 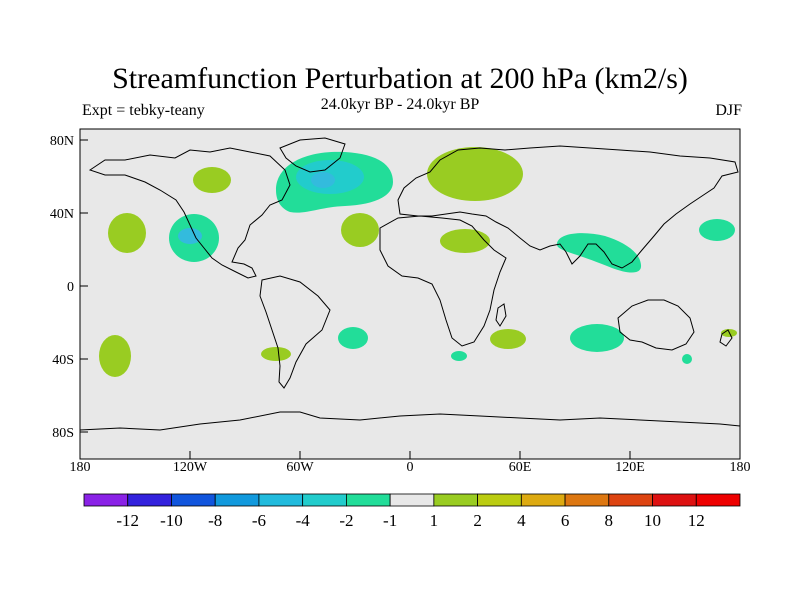 What do you see at coordinates (475, 174) in the screenshot?
I see `anomaly-positive-europe` at bounding box center [475, 174].